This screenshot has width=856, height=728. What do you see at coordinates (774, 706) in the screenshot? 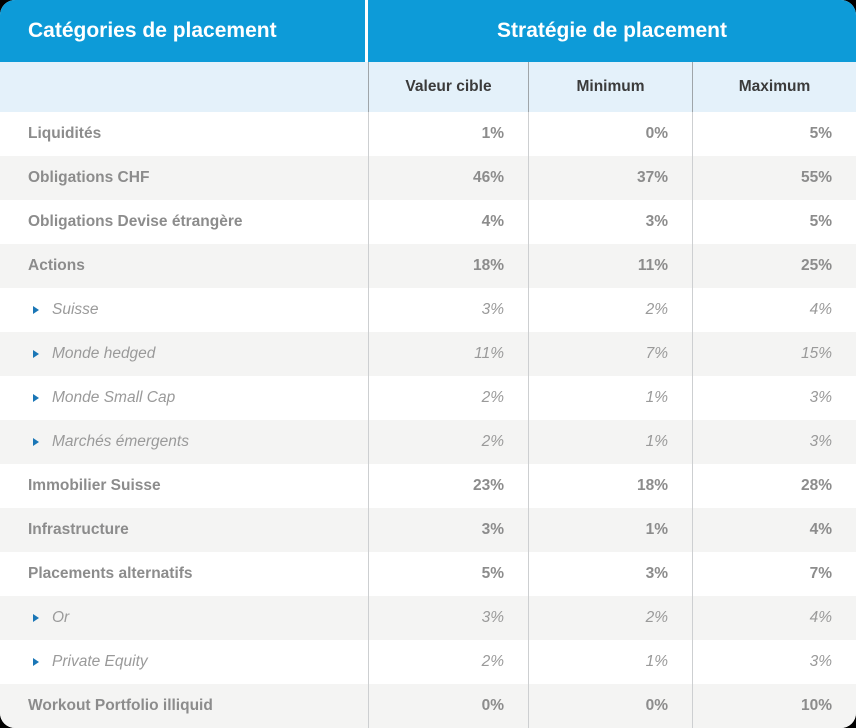
I see `maximum-cell: 10%` at bounding box center [774, 706].